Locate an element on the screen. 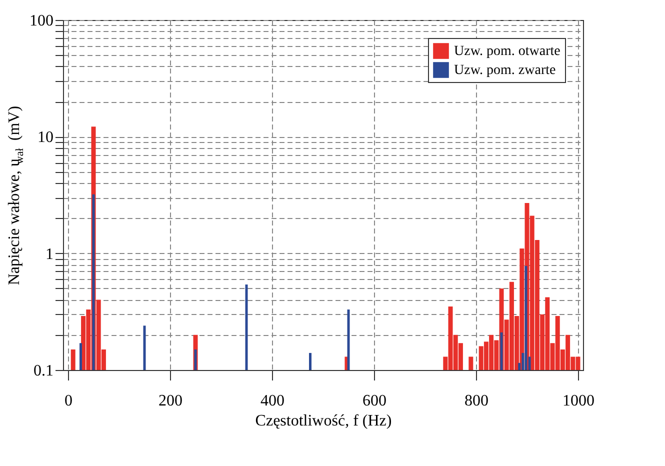  x-tick-label: 200 is located at coordinates (170, 401).